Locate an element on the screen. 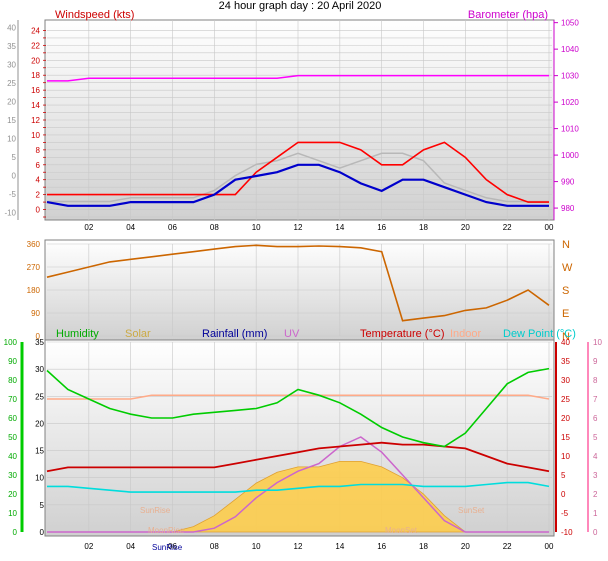 The image size is (608, 561). uv-tick-label: 5 is located at coordinates (595, 437).